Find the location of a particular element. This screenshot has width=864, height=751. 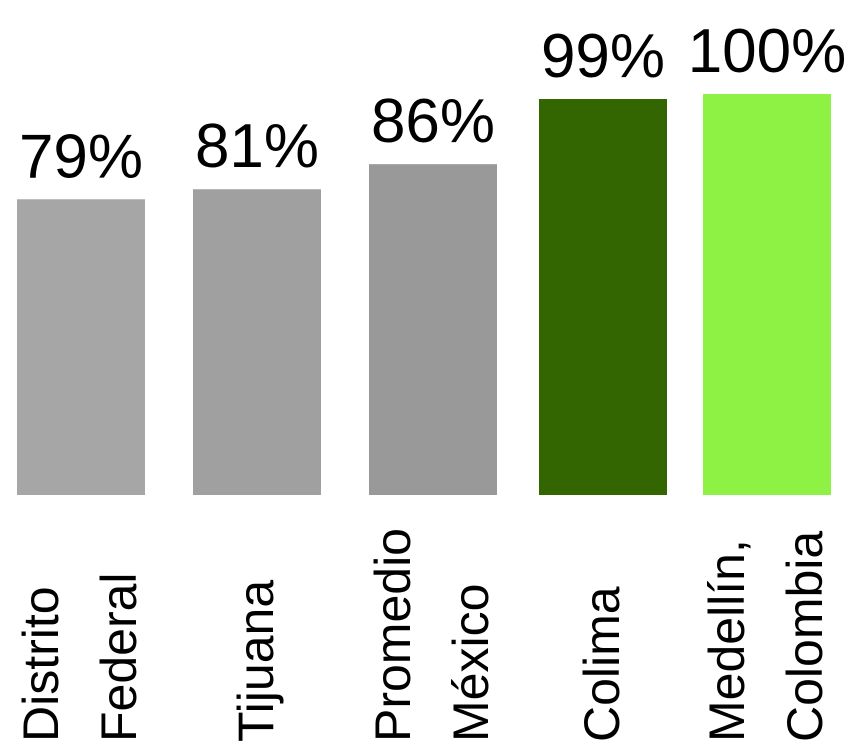

category-label-2-line-1: México is located at coordinates (471, 663).